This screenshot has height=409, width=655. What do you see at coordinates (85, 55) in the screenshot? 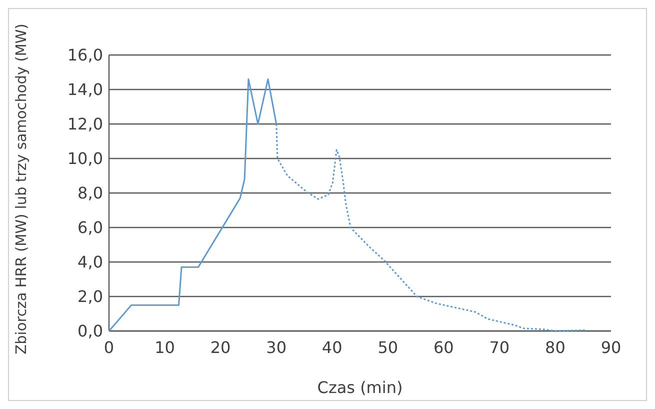
I see `y-tick-label: 16,0` at bounding box center [85, 55].